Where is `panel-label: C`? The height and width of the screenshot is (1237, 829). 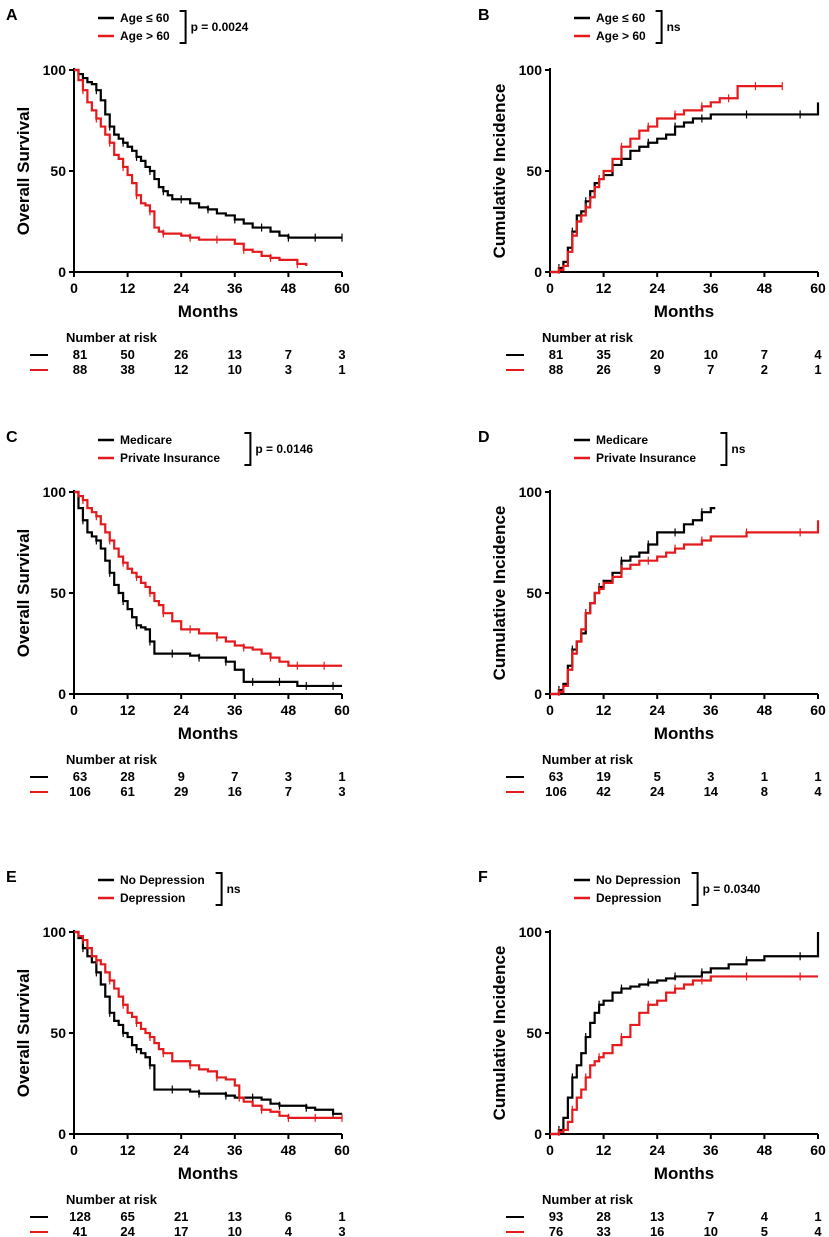
panel-label: C is located at coordinates (12, 437).